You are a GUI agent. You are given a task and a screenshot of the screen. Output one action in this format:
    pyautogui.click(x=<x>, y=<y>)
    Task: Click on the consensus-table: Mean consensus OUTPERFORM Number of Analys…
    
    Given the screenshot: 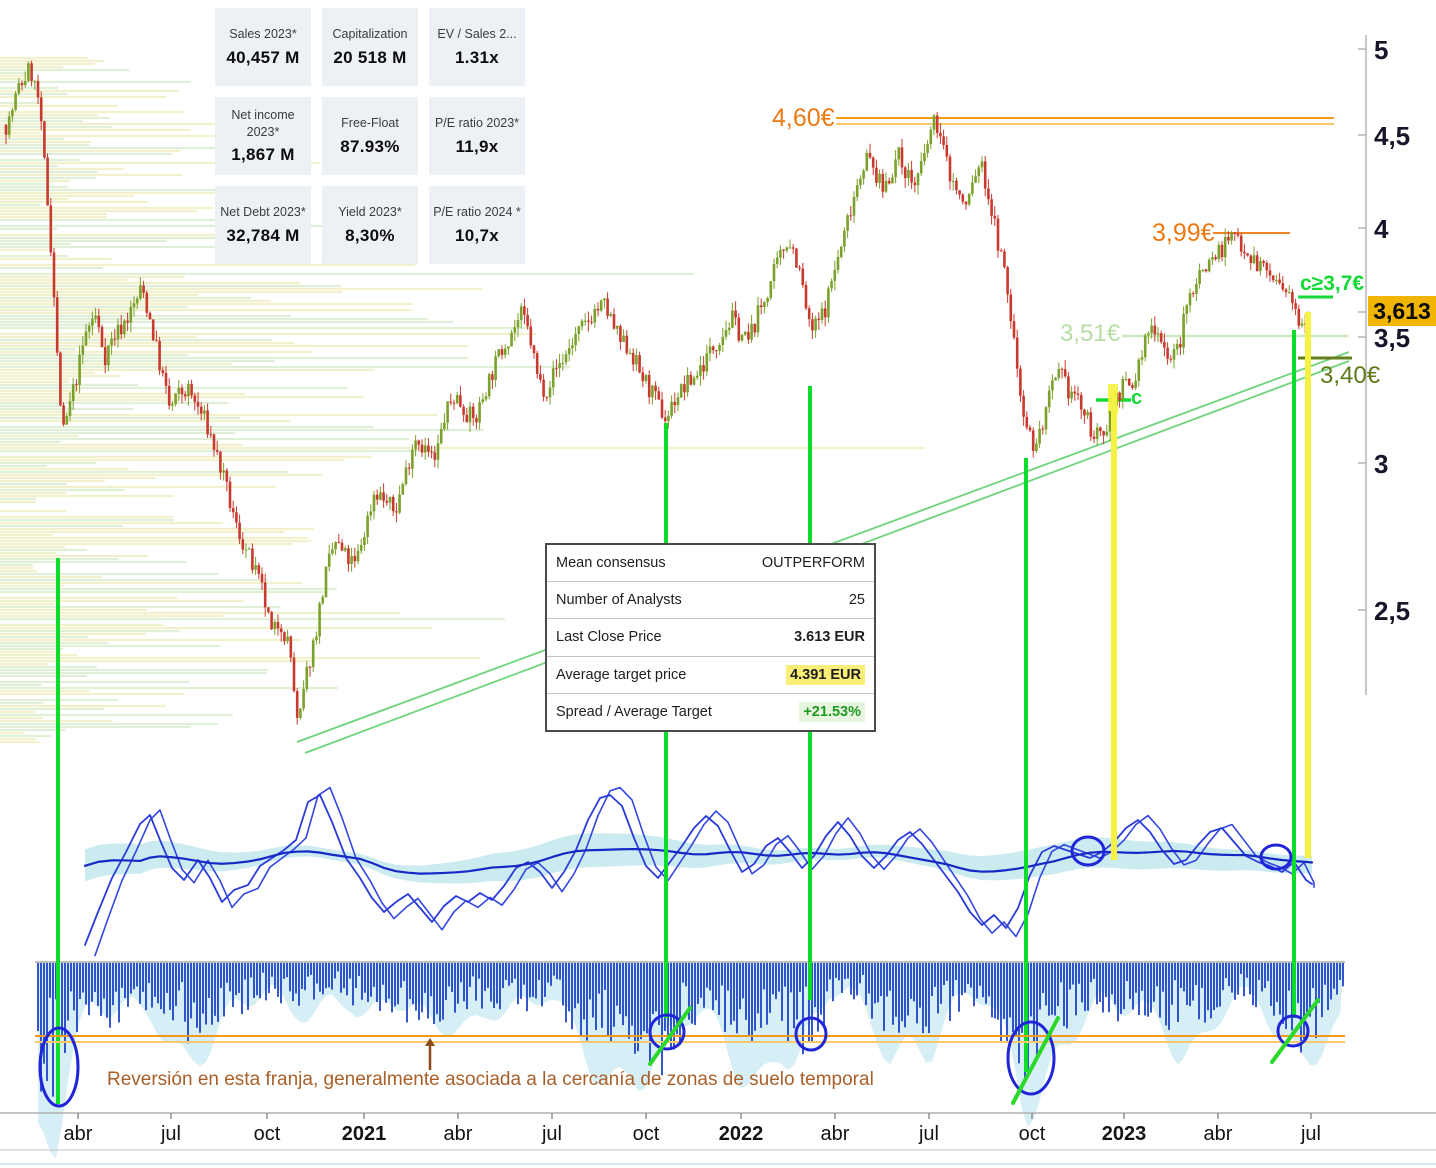 What is the action you would take?
    pyautogui.click(x=710, y=637)
    